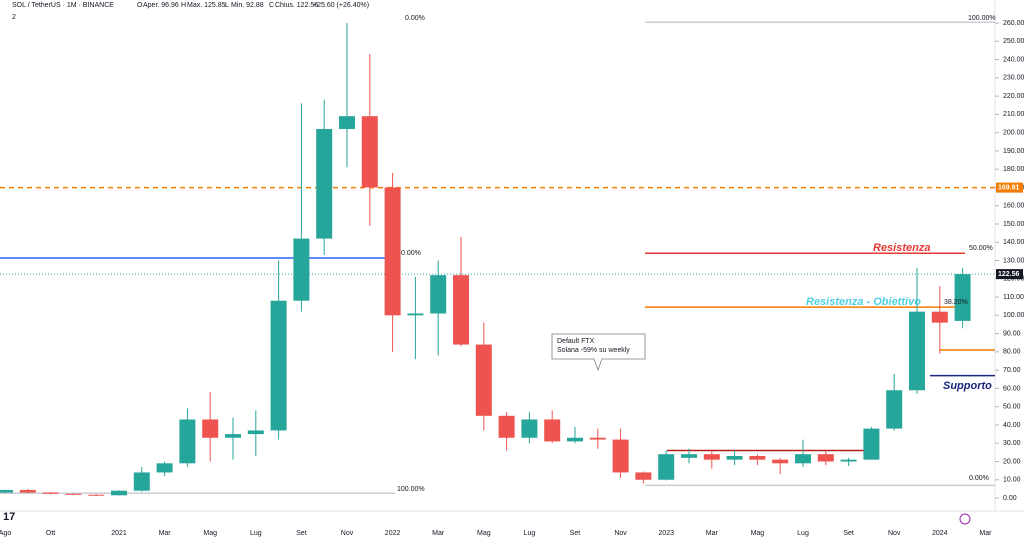 The width and height of the screenshot is (1024, 544). What do you see at coordinates (1013, 315) in the screenshot?
I see `y-tick-label: 100.00` at bounding box center [1013, 315].